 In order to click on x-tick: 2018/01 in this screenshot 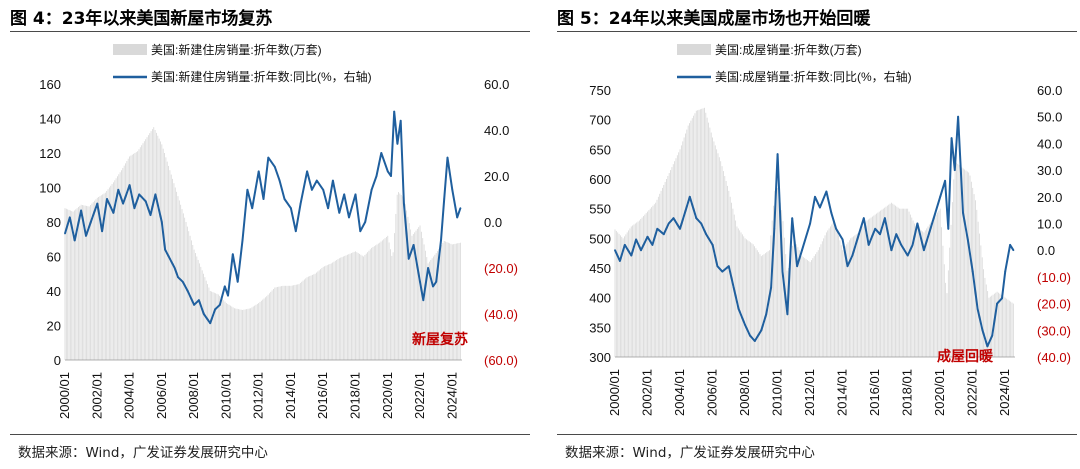, I will do `click(354, 395)`.